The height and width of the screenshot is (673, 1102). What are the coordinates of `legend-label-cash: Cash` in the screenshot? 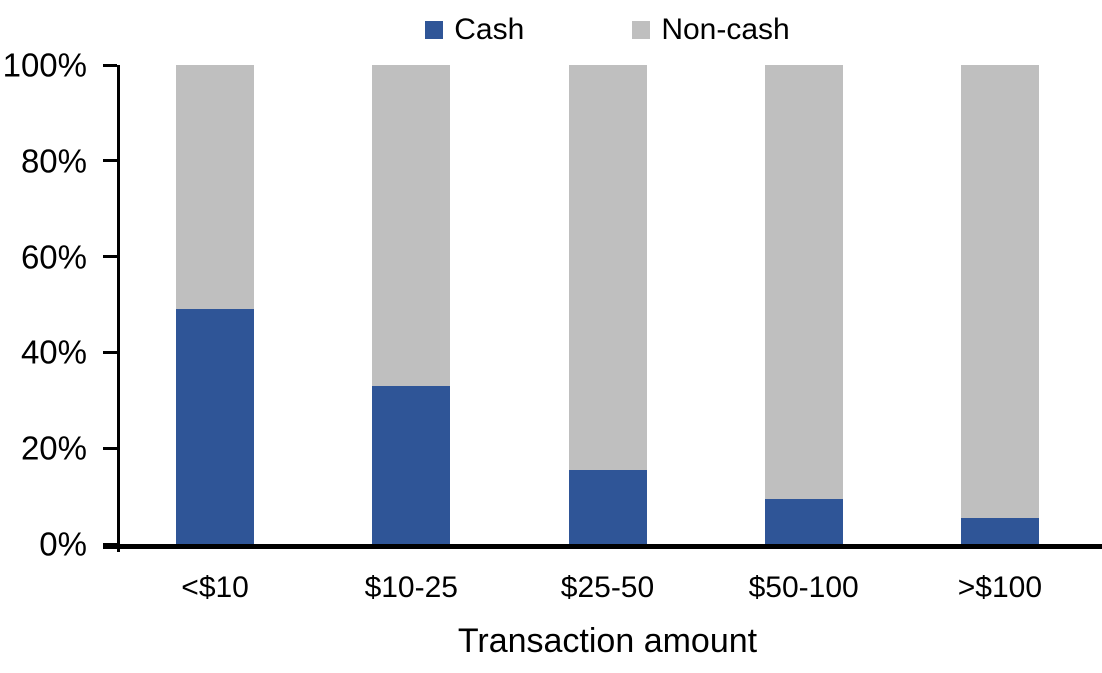 It's located at (489, 29).